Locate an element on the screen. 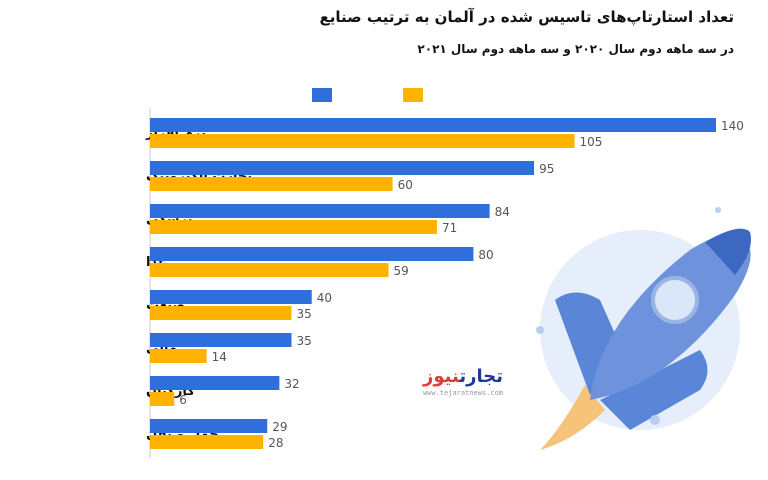 Image resolution: width=768 pixels, height=480 pixels. value-label: 71 is located at coordinates (449, 228).